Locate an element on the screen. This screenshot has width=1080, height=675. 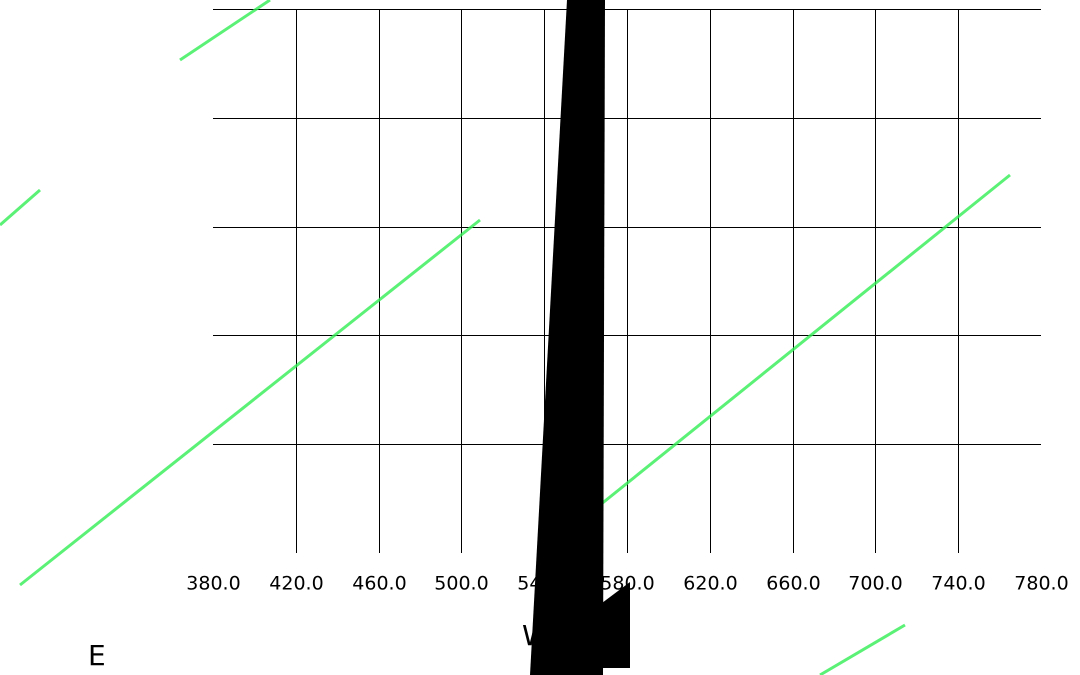
x-tick-label: 700.0 is located at coordinates (875, 584).